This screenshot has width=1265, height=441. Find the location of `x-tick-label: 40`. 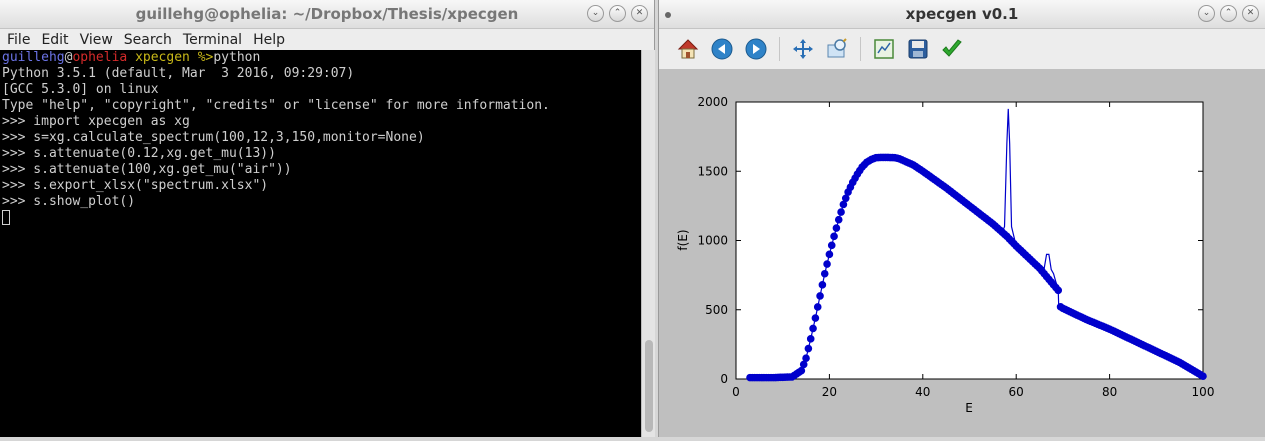

x-tick-label: 40 is located at coordinates (922, 392).